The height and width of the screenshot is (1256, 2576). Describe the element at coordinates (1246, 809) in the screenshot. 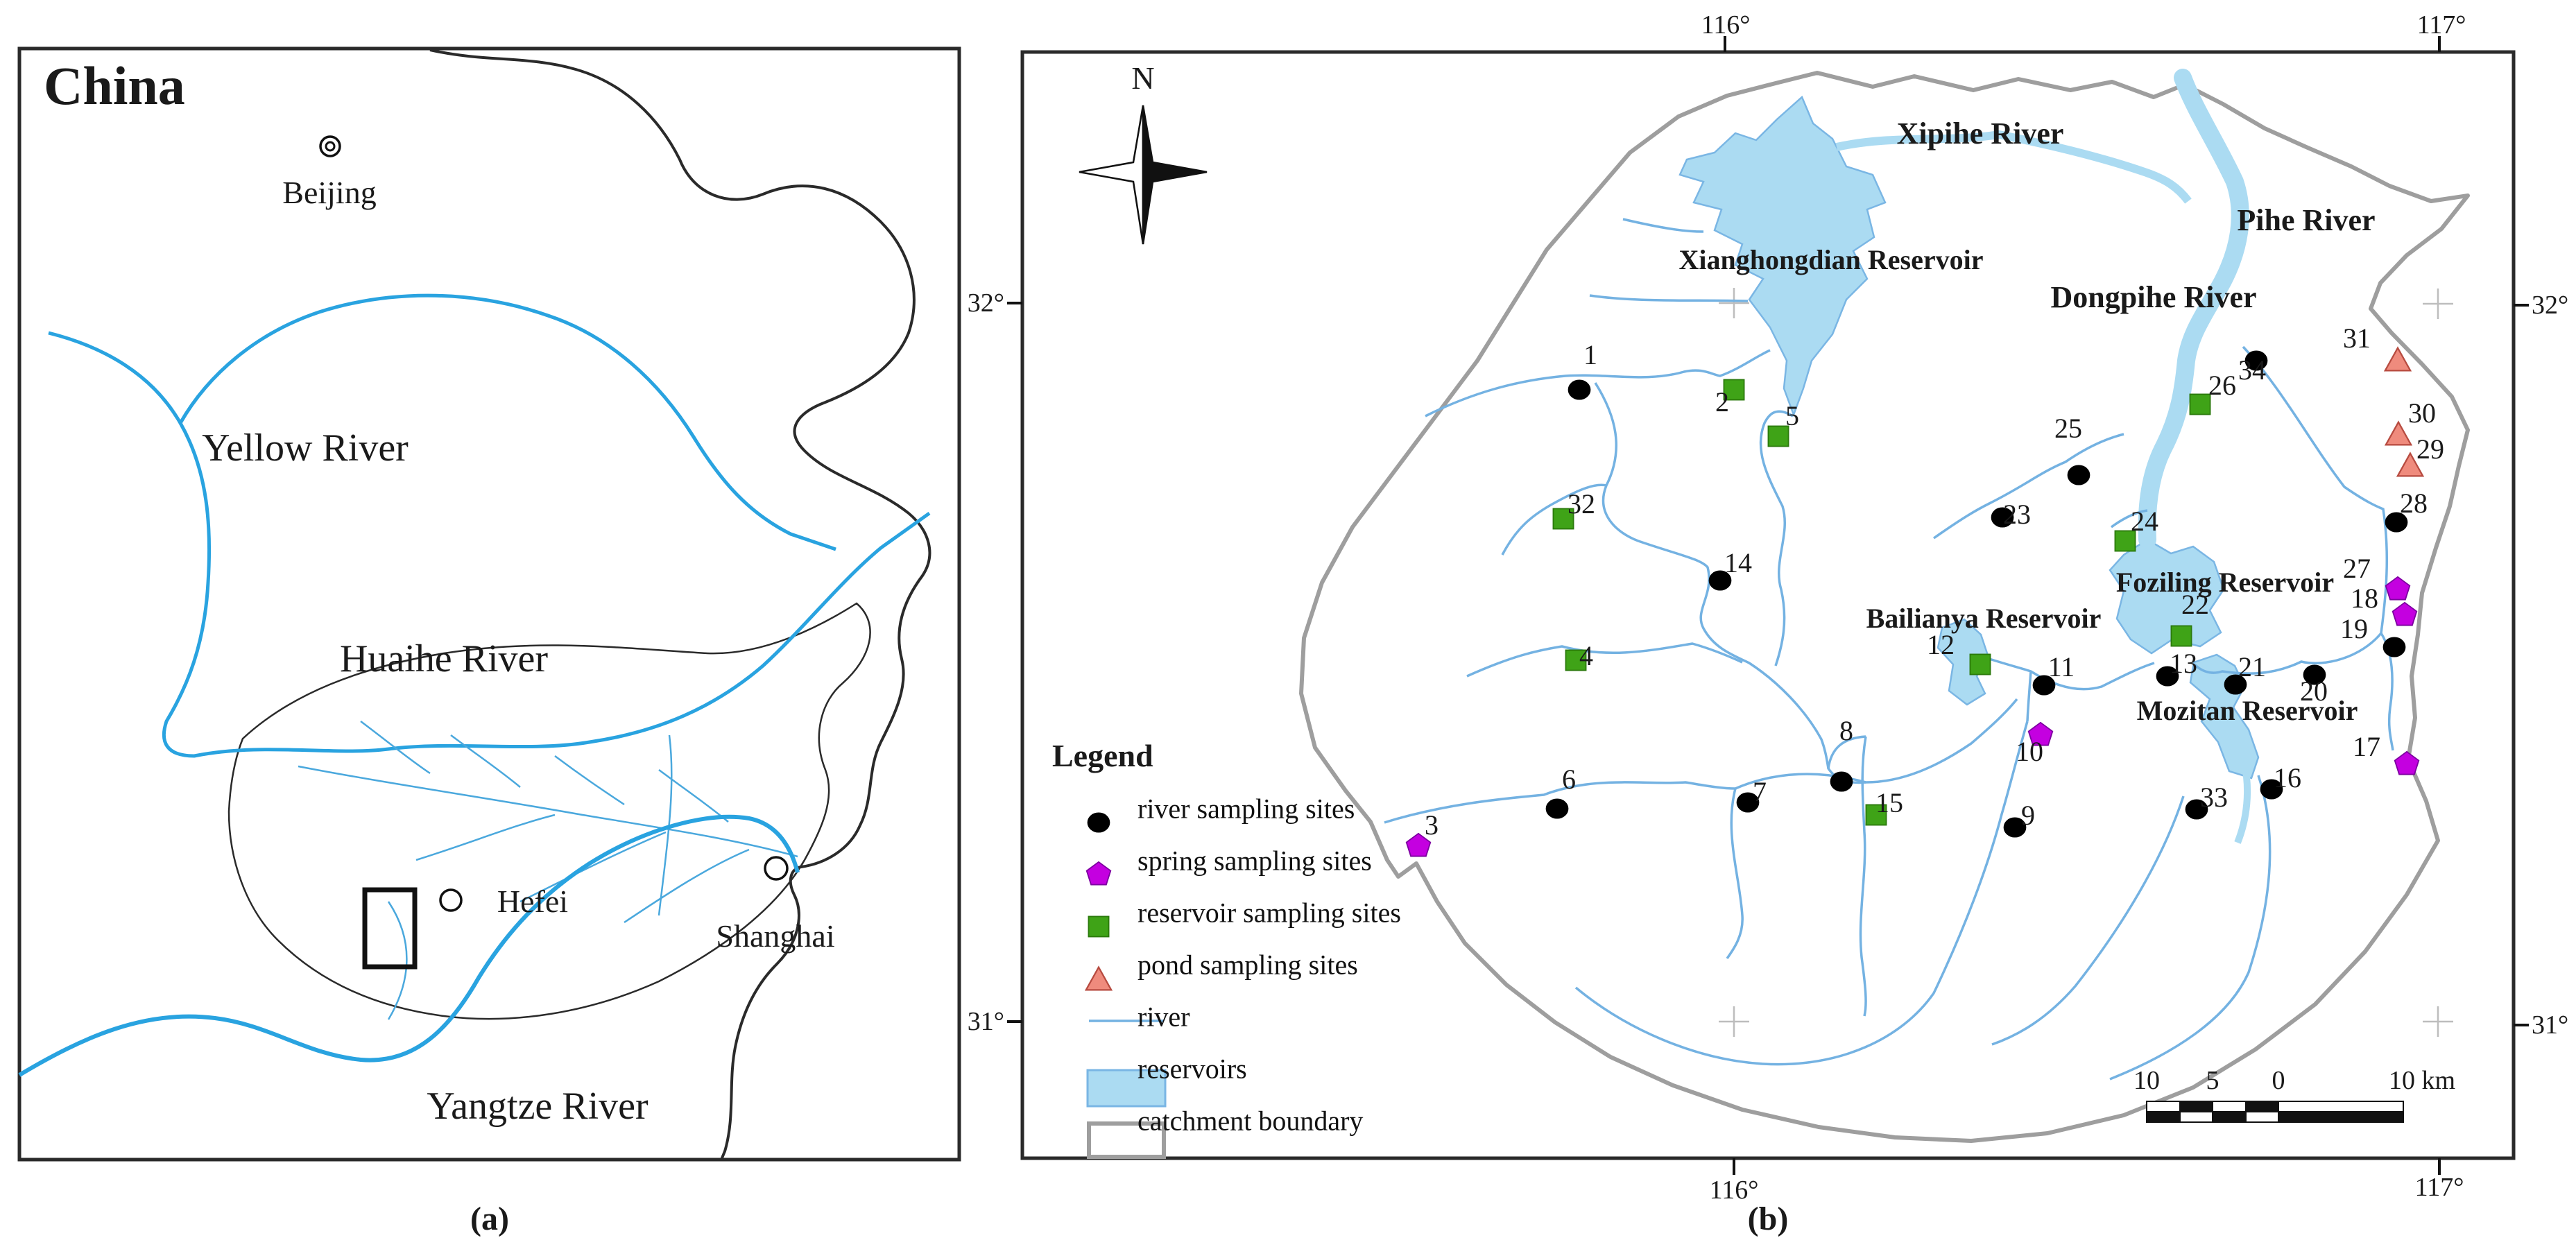

I see `legend-item-label-river-site: river sampling sites` at that location.